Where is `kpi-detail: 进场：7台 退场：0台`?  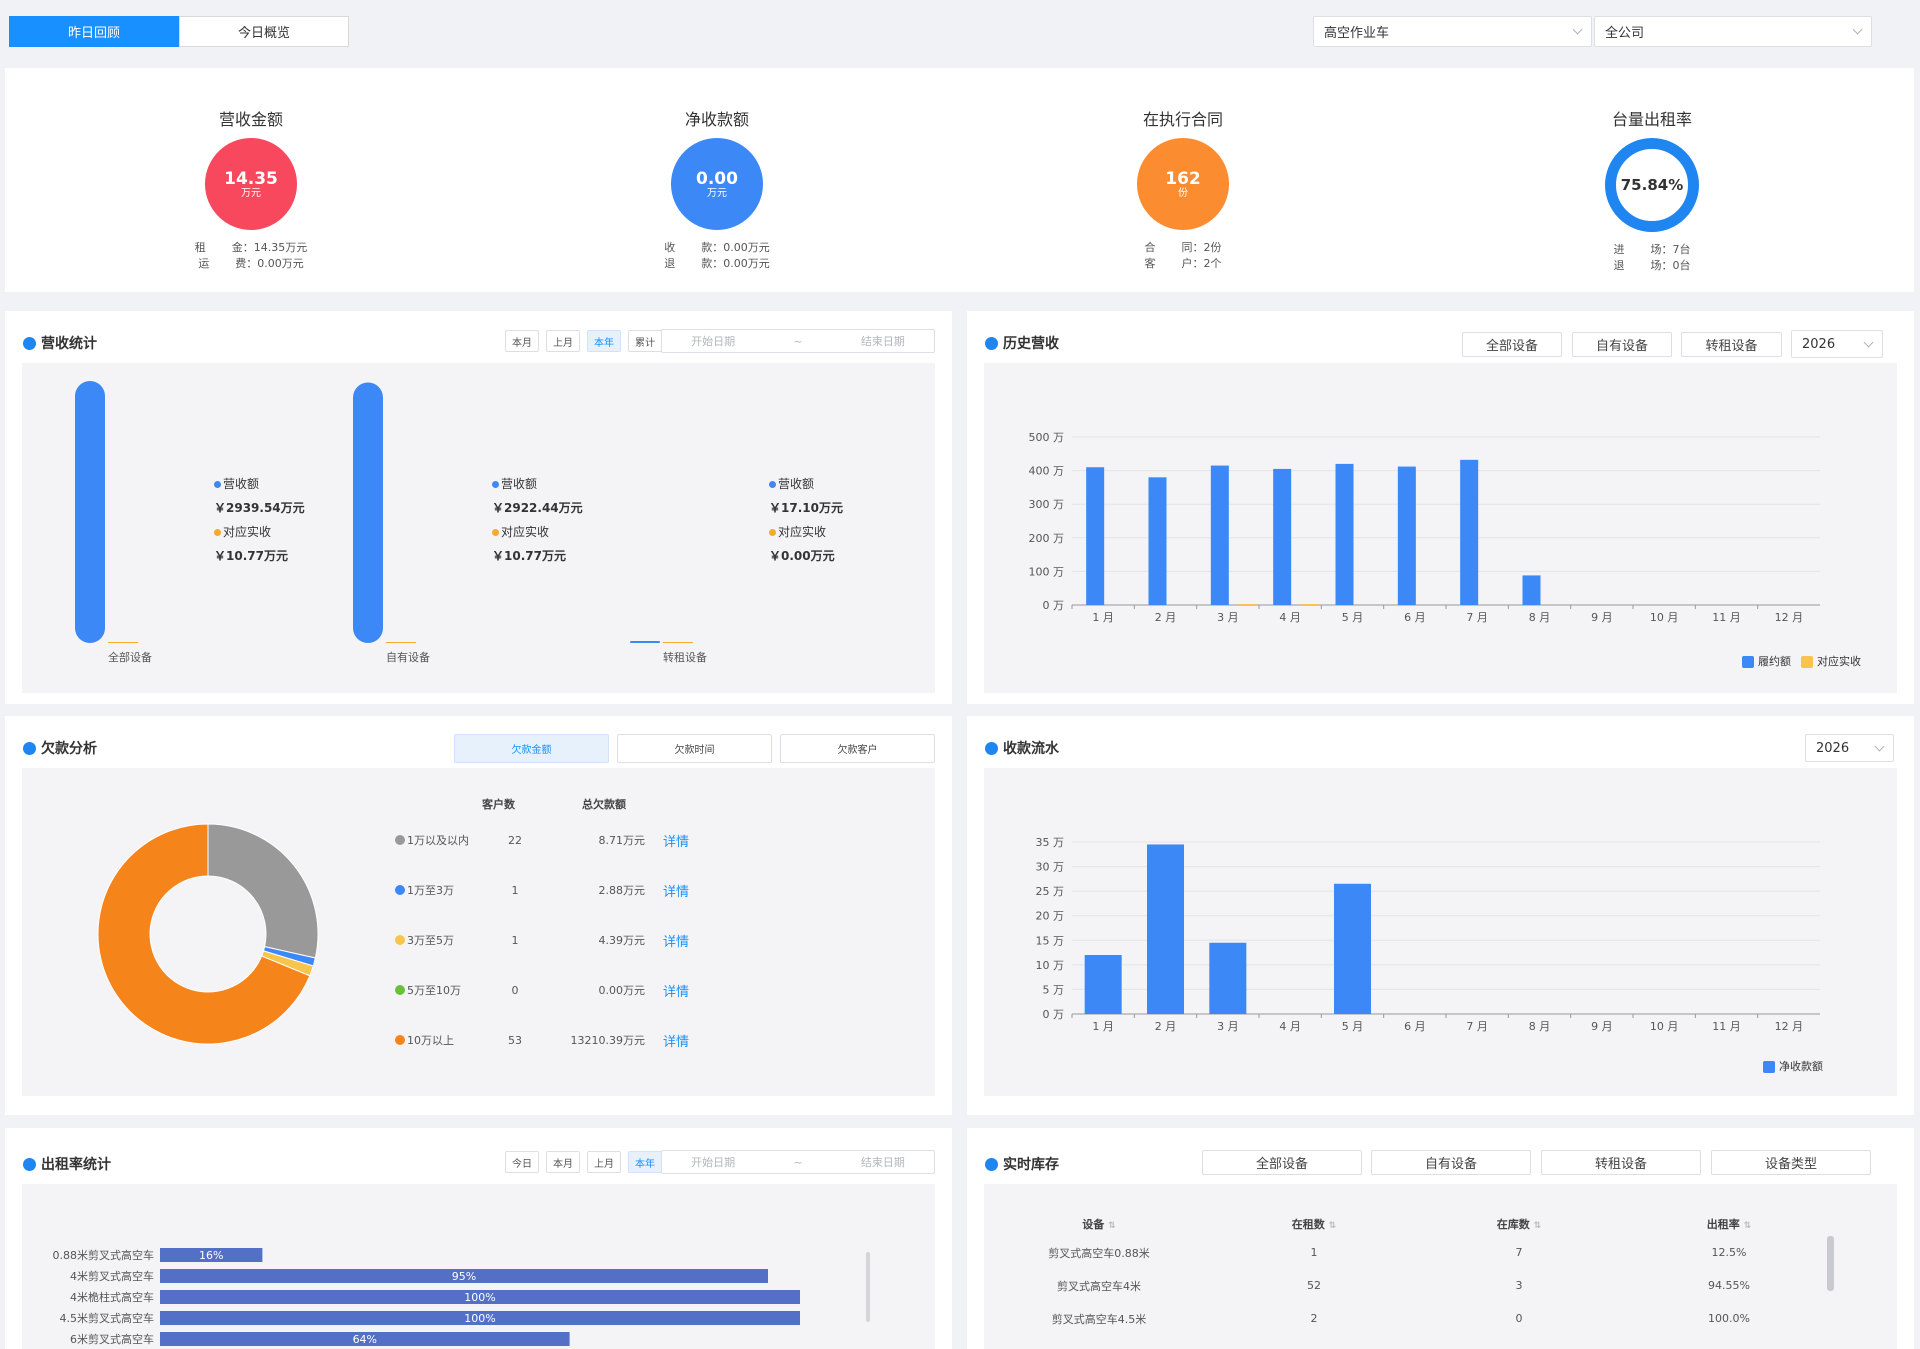
kpi-detail: 进场：7台 退场：0台 is located at coordinates (1652, 257).